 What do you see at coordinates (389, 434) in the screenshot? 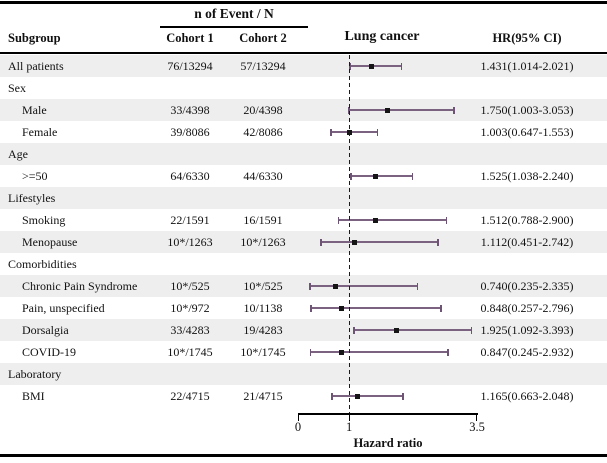
I see `hazard-ratio-axis: Hazard ratio 0 1 3.5` at bounding box center [389, 434].